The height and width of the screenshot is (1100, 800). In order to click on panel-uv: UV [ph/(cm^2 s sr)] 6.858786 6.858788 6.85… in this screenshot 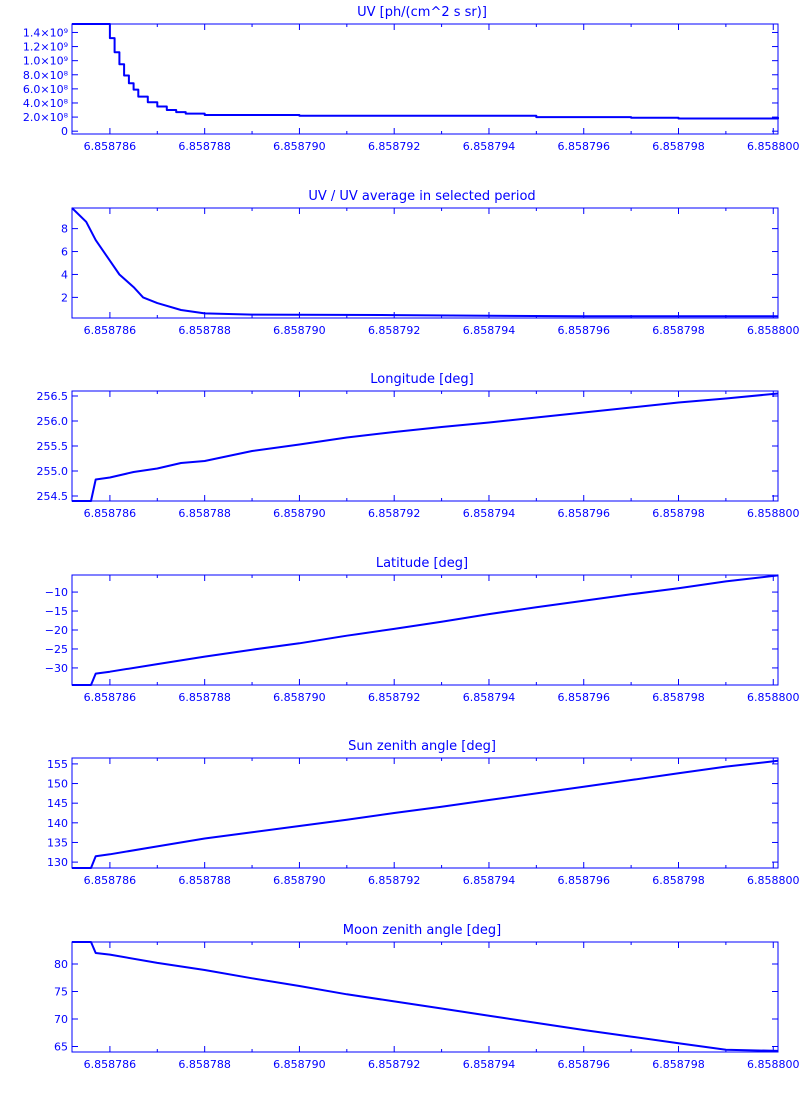, I will do `click(411, 79)`.